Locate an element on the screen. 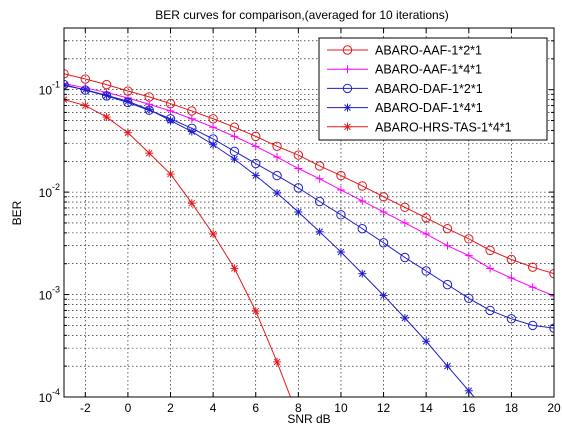 This screenshot has width=562, height=431. y-tick-labels: 10-410-310-210-1 is located at coordinates (49, 242).